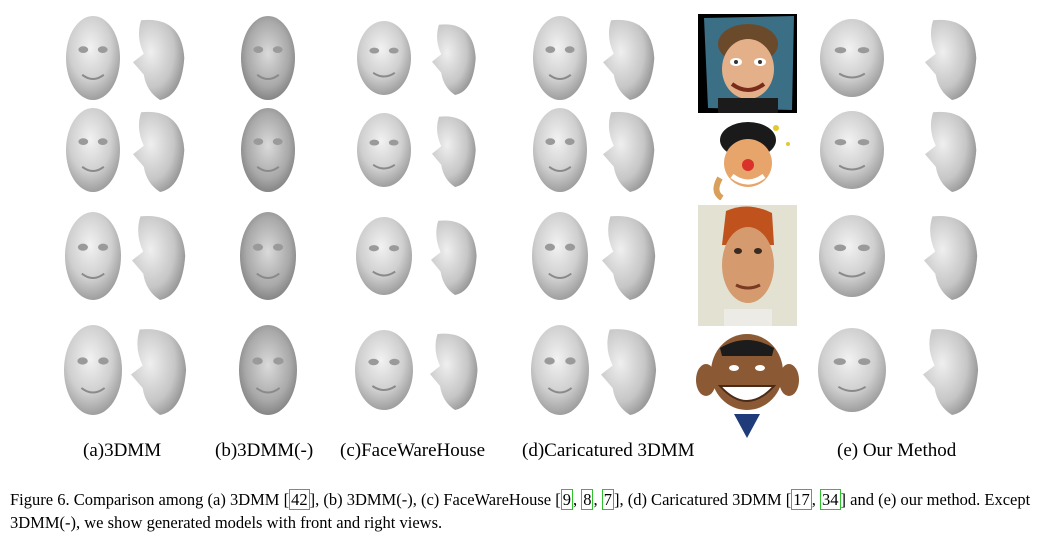 This screenshot has height=547, width=1064. Describe the element at coordinates (607, 499) in the screenshot. I see `citation-link: 7` at that location.